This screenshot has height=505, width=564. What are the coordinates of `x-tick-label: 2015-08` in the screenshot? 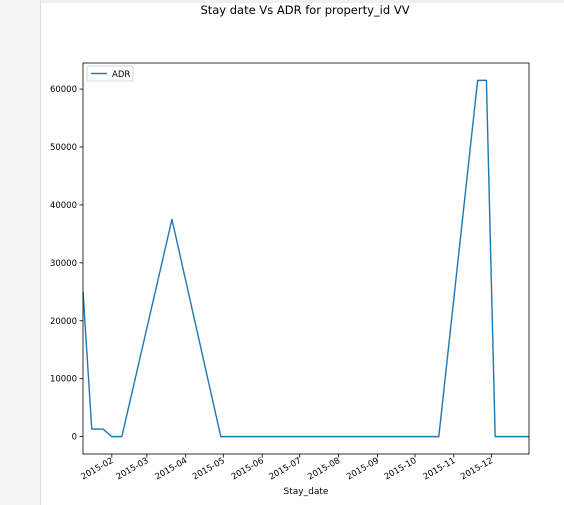 It's located at (324, 469).